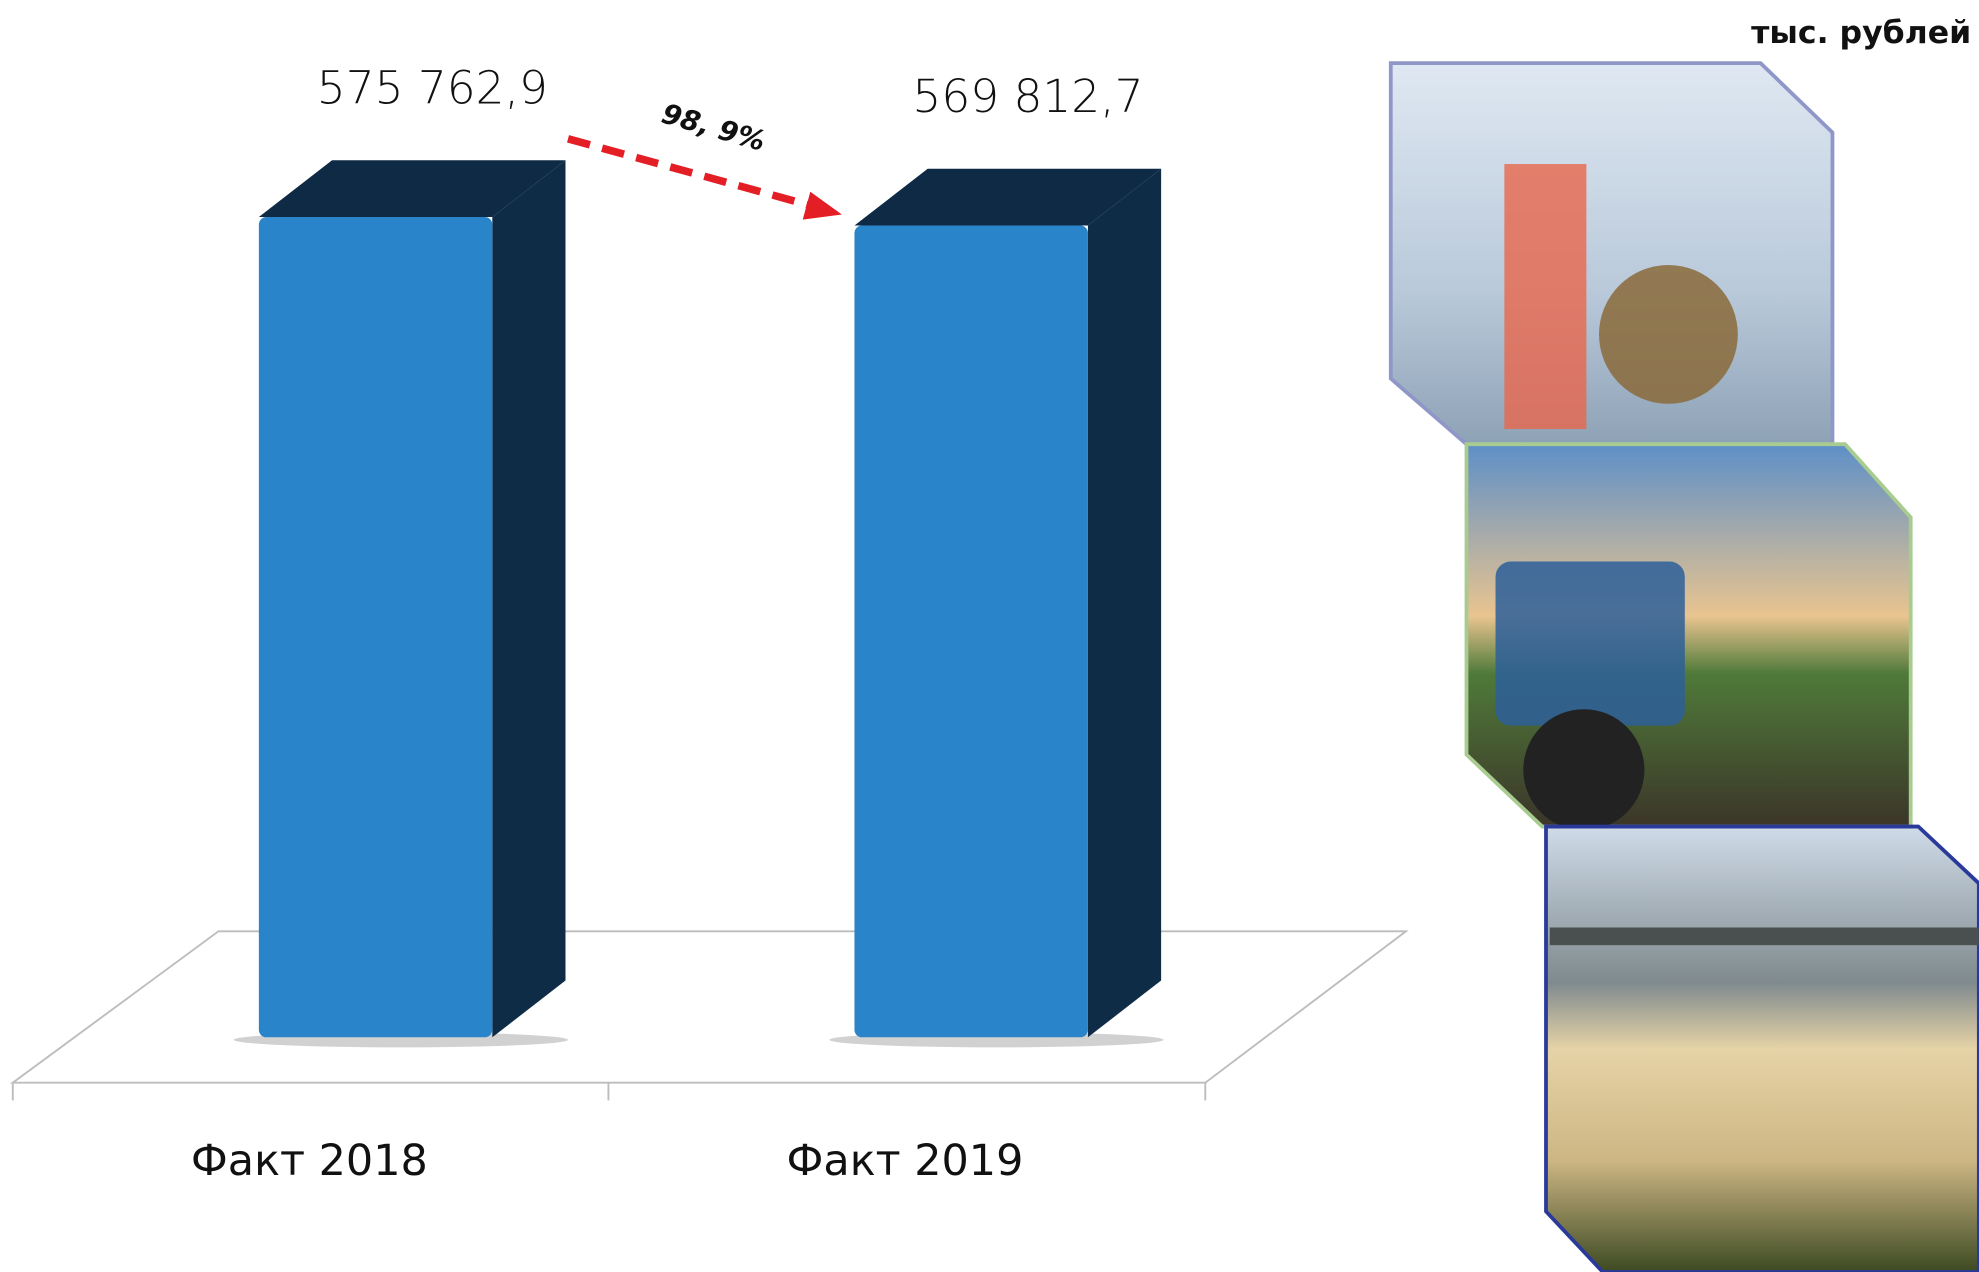 Image resolution: width=1979 pixels, height=1272 pixels. I want to click on photo-sand, so click(1761, 1048).